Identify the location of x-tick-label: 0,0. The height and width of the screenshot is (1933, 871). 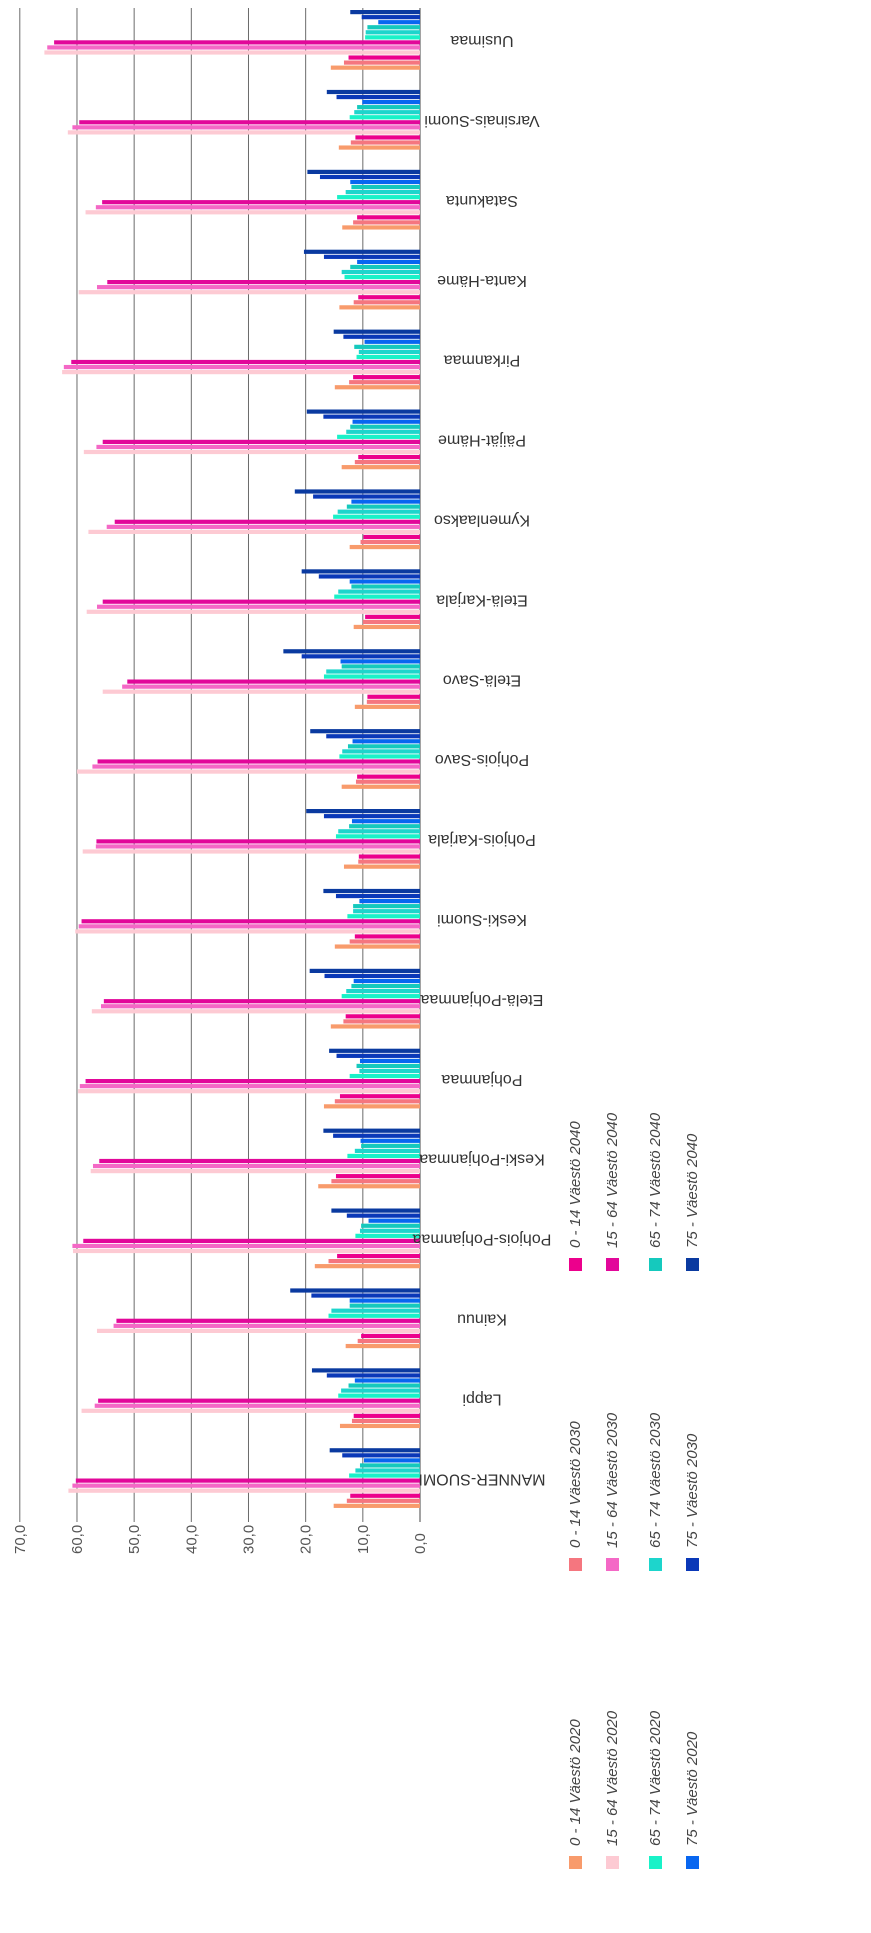
(420, 1543).